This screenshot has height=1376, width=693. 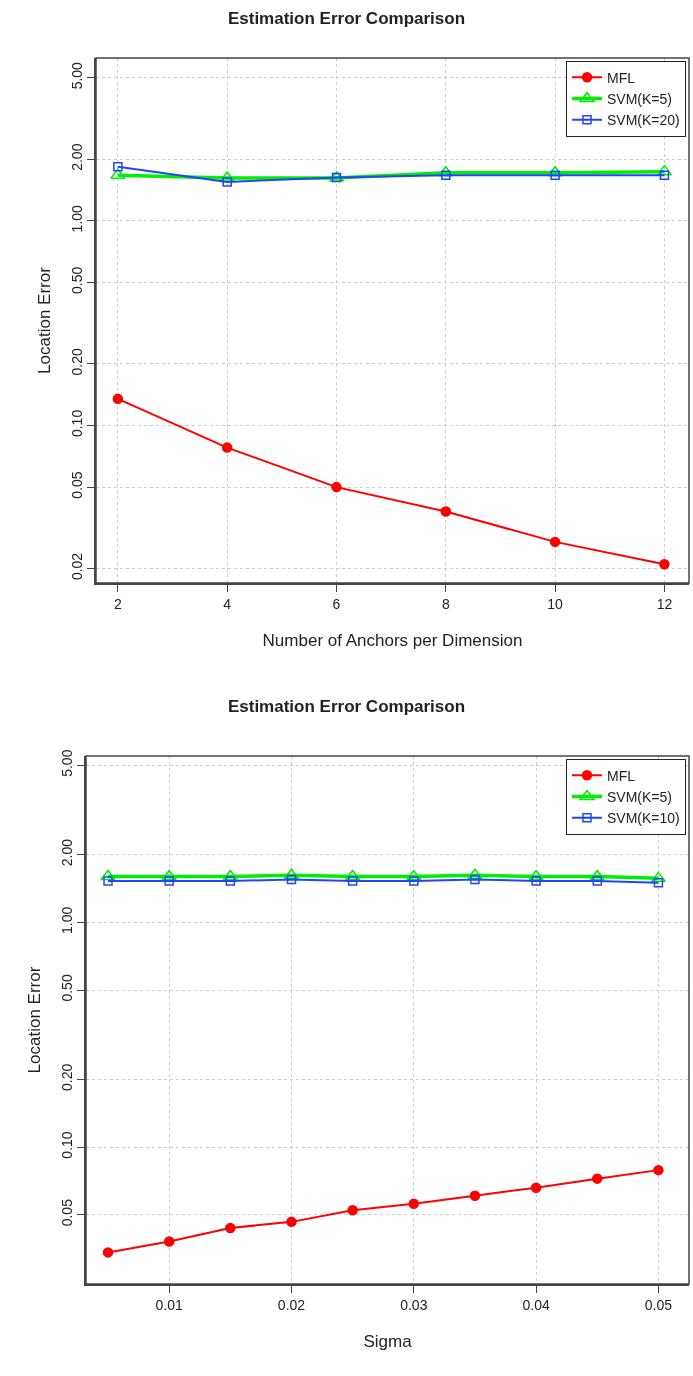 I want to click on x-tick-label: 6, so click(x=336, y=603).